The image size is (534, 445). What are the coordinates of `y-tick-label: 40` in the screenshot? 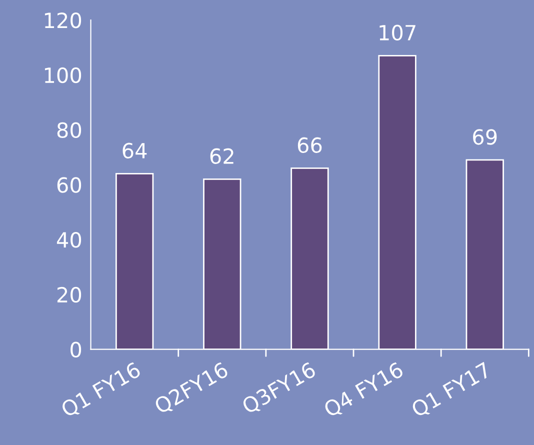 It's located at (69, 240).